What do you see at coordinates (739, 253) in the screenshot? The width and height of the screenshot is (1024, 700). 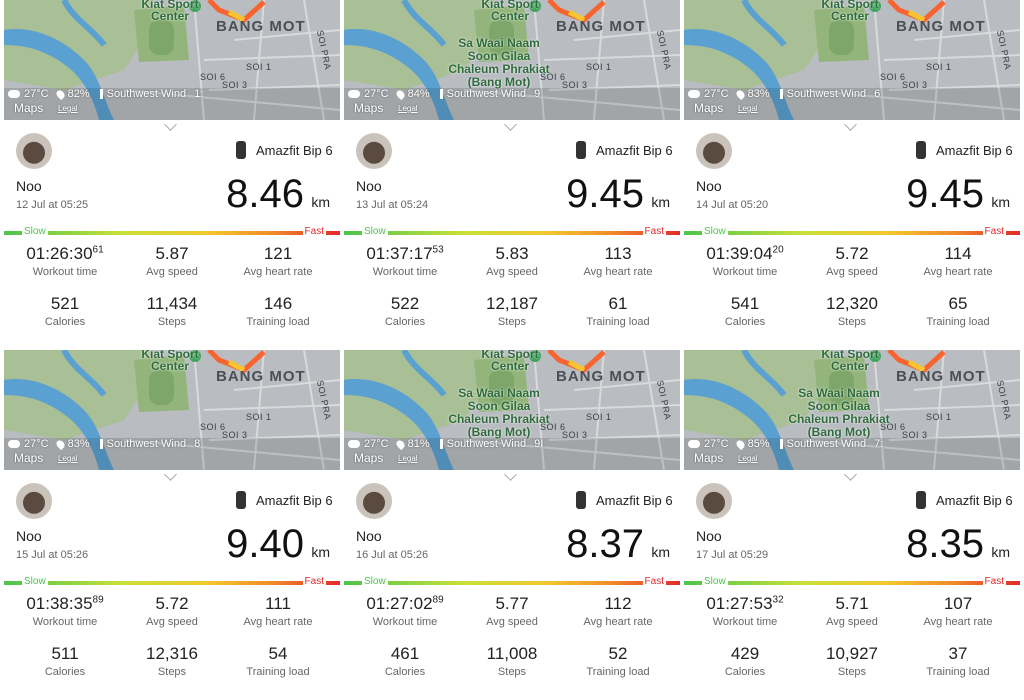 I see `stat-number: 01:39:04` at bounding box center [739, 253].